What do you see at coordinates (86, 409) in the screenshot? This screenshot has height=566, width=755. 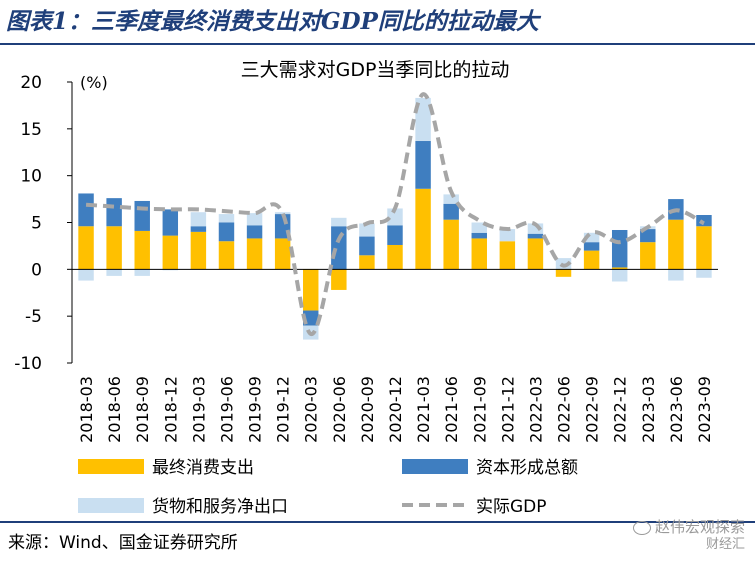 I see `x-tick-label: 2018-03` at bounding box center [86, 409].